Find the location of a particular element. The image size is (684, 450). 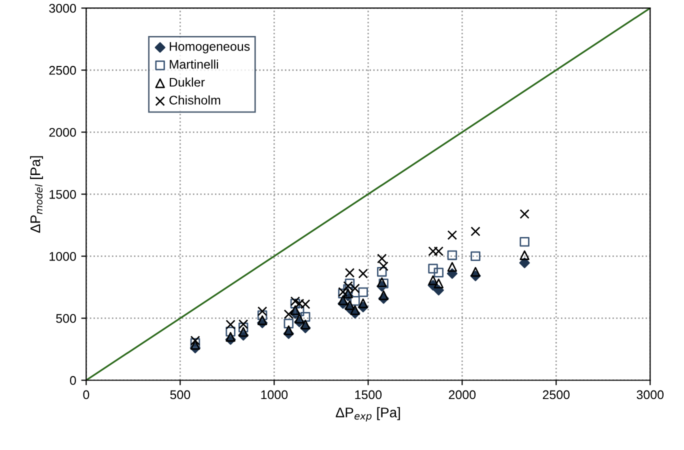

y-tick-label: 1000 is located at coordinates (63, 256).